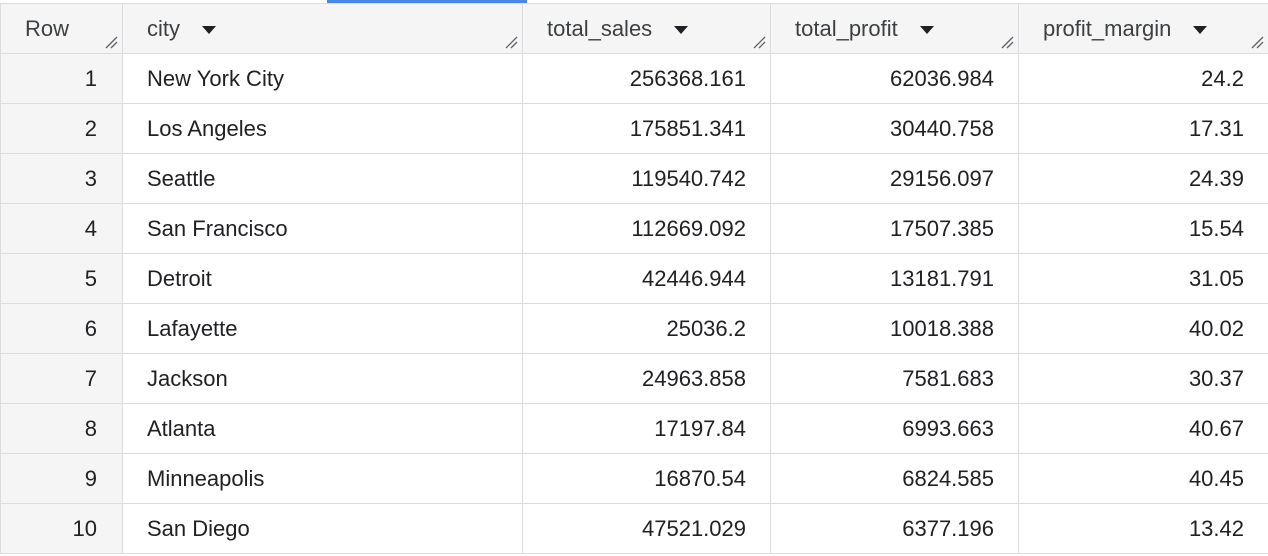 Image resolution: width=1268 pixels, height=556 pixels. Describe the element at coordinates (1143, 428) in the screenshot. I see `profit-margin-cell: 40.67` at that location.